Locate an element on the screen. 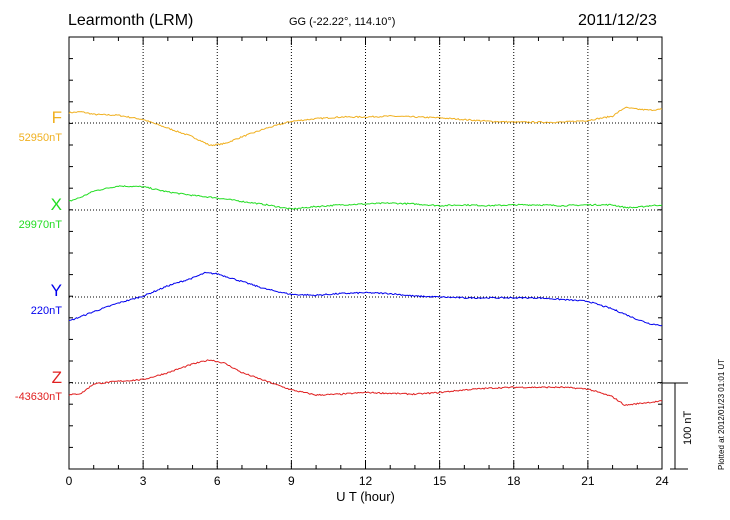 The image size is (730, 520). x-tick-label: 3 is located at coordinates (143, 481).